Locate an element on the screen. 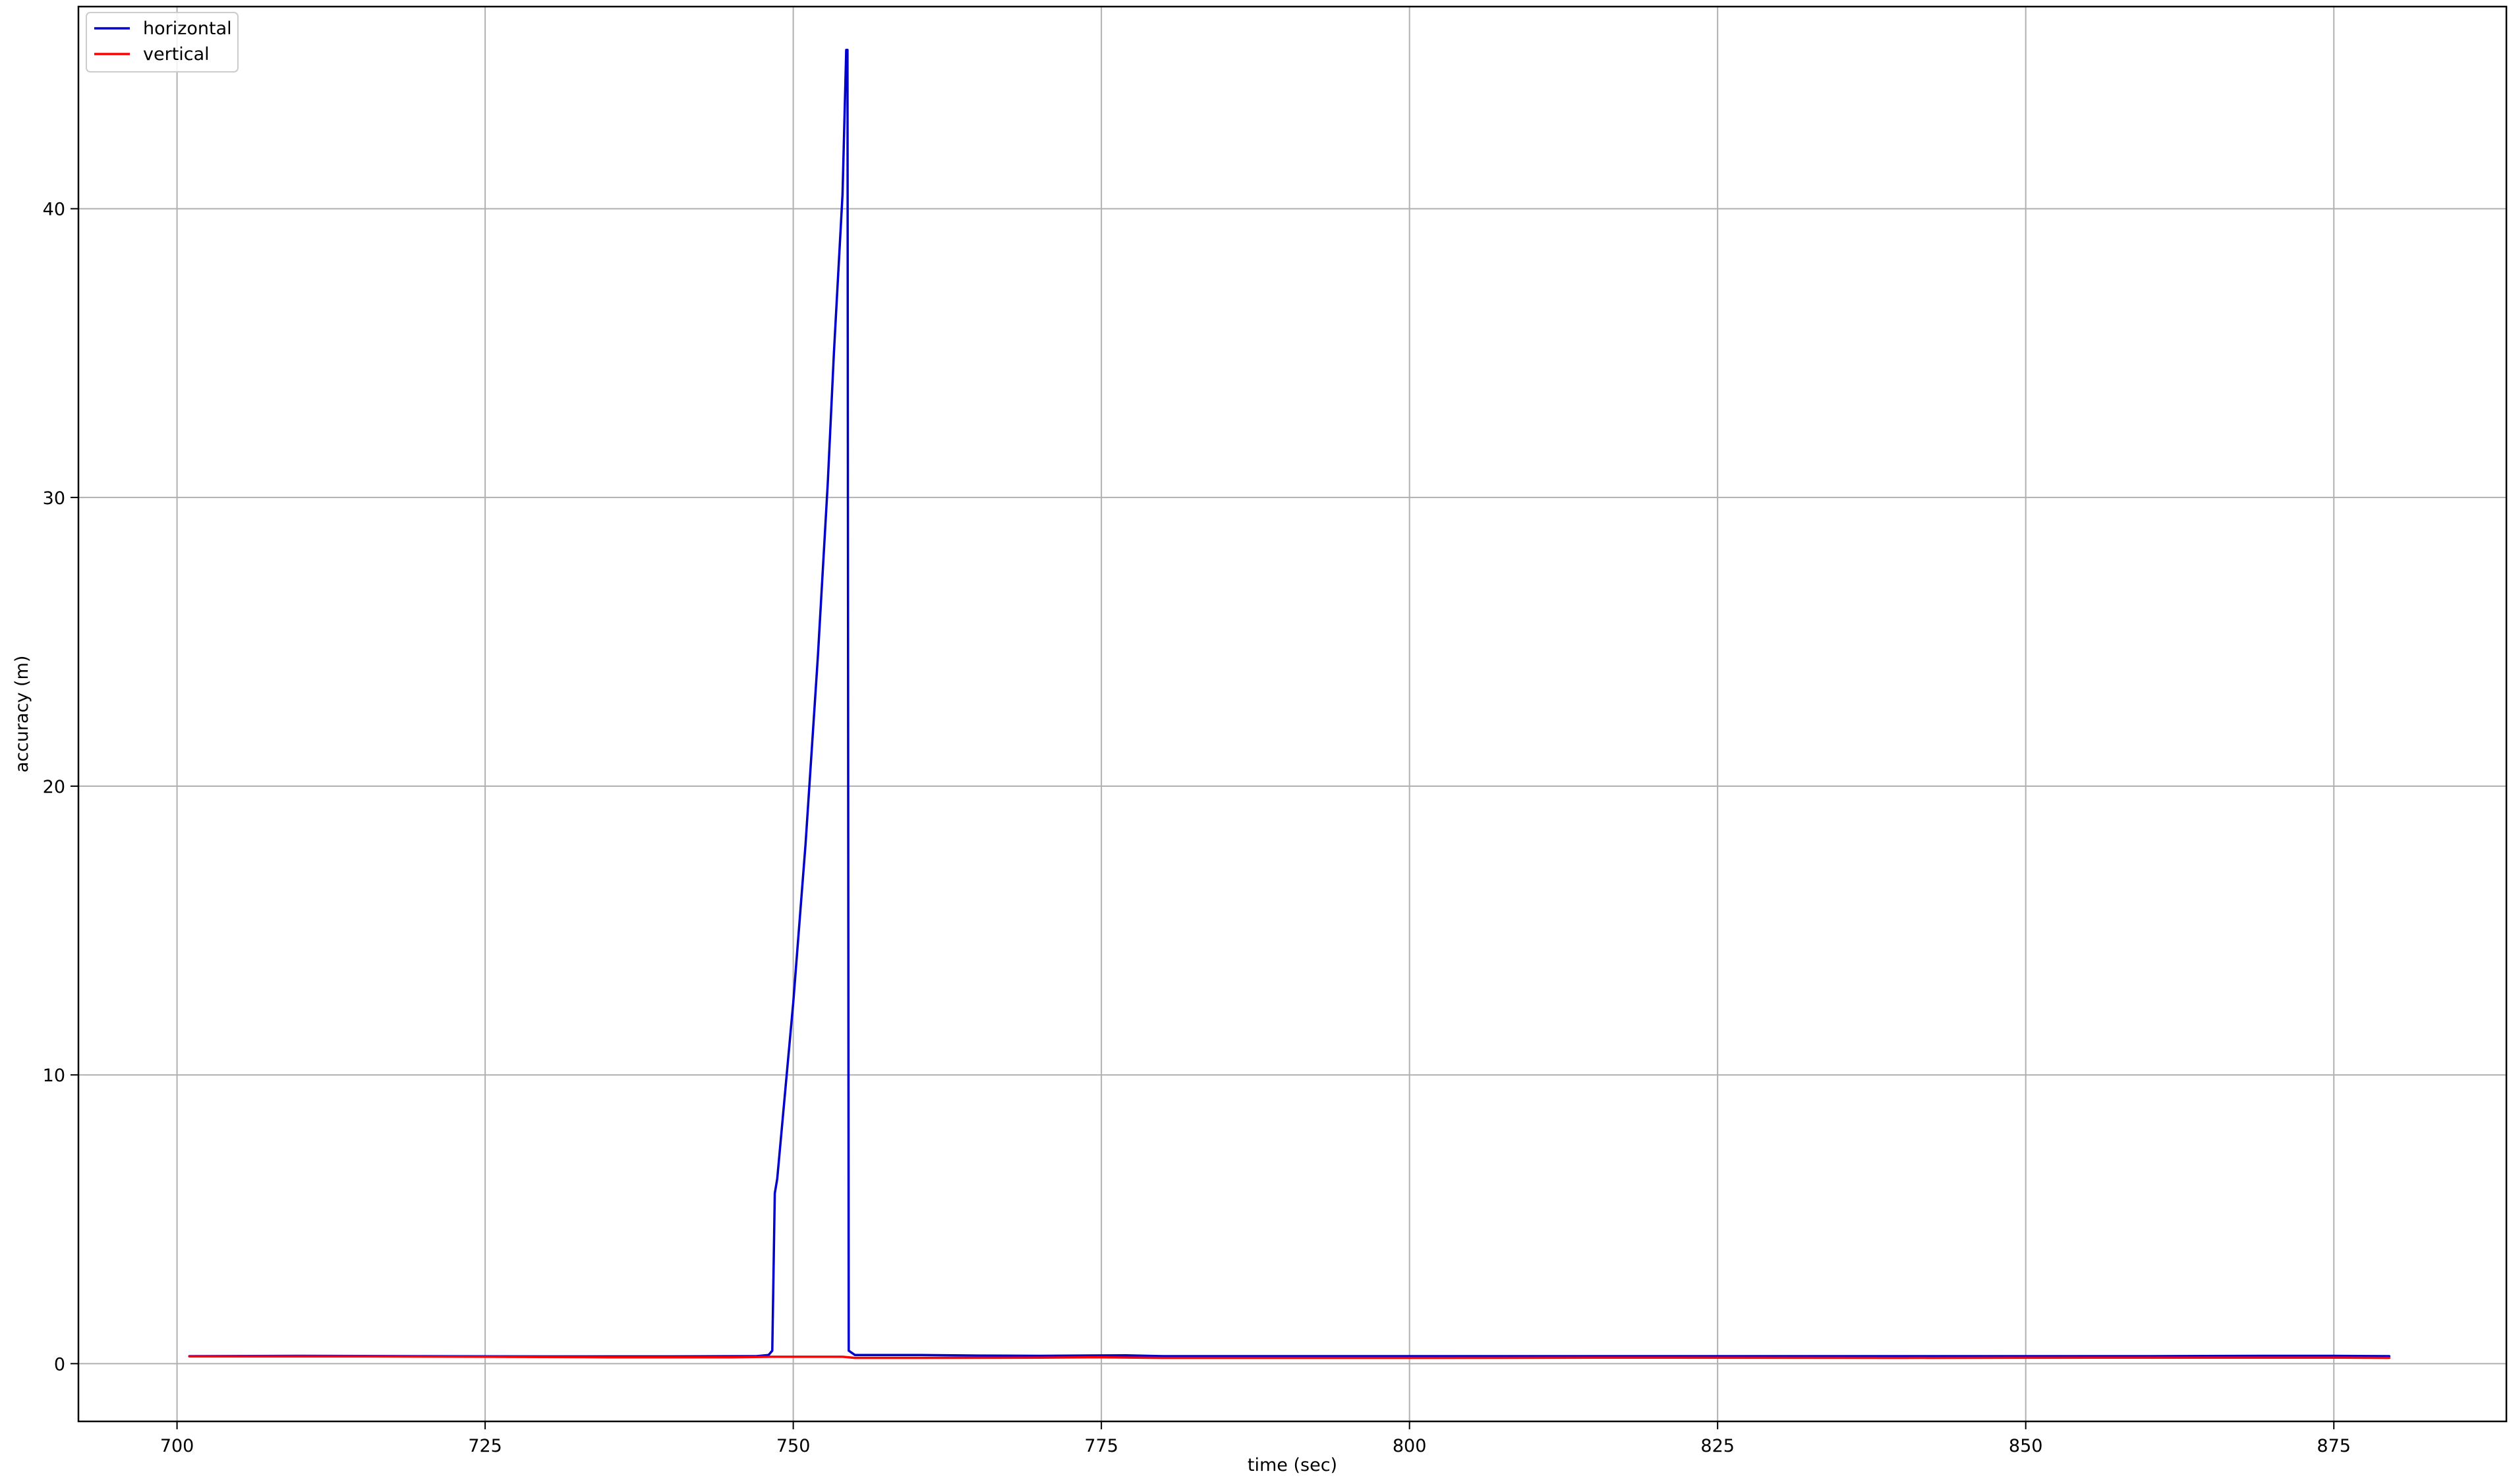 Image resolution: width=2511 pixels, height=1484 pixels. legend-label-vertical: vertical is located at coordinates (176, 54).